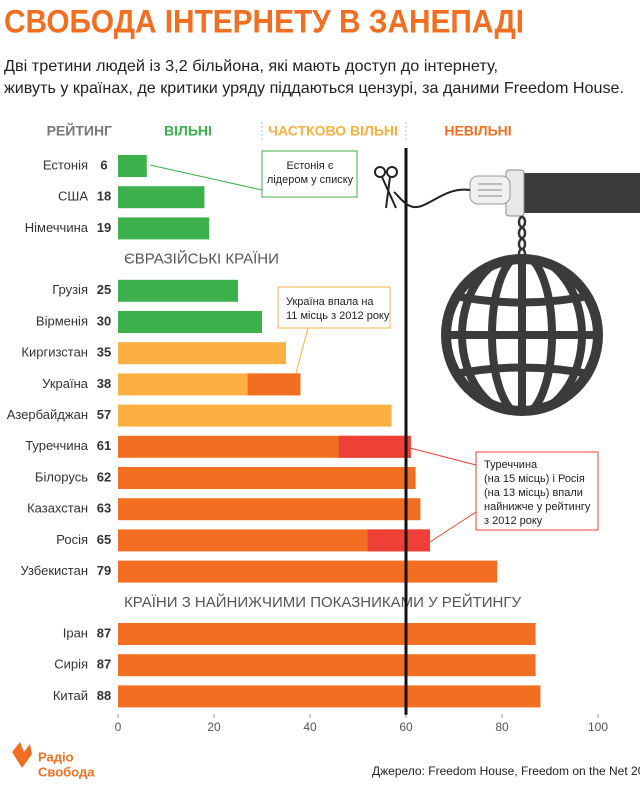  Describe the element at coordinates (103, 164) in the screenshot. I see `rank-label: 6` at that location.